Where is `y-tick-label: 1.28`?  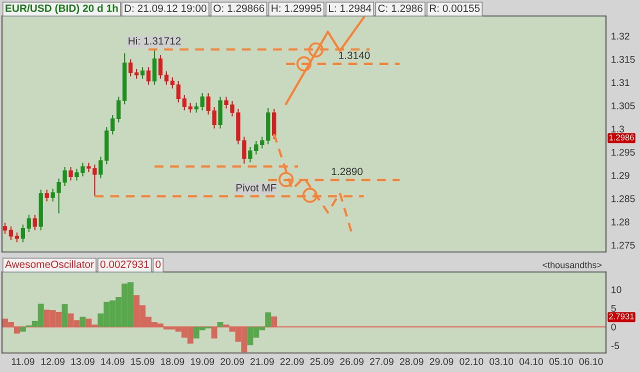 y-tick-label: 1.28 is located at coordinates (621, 222).